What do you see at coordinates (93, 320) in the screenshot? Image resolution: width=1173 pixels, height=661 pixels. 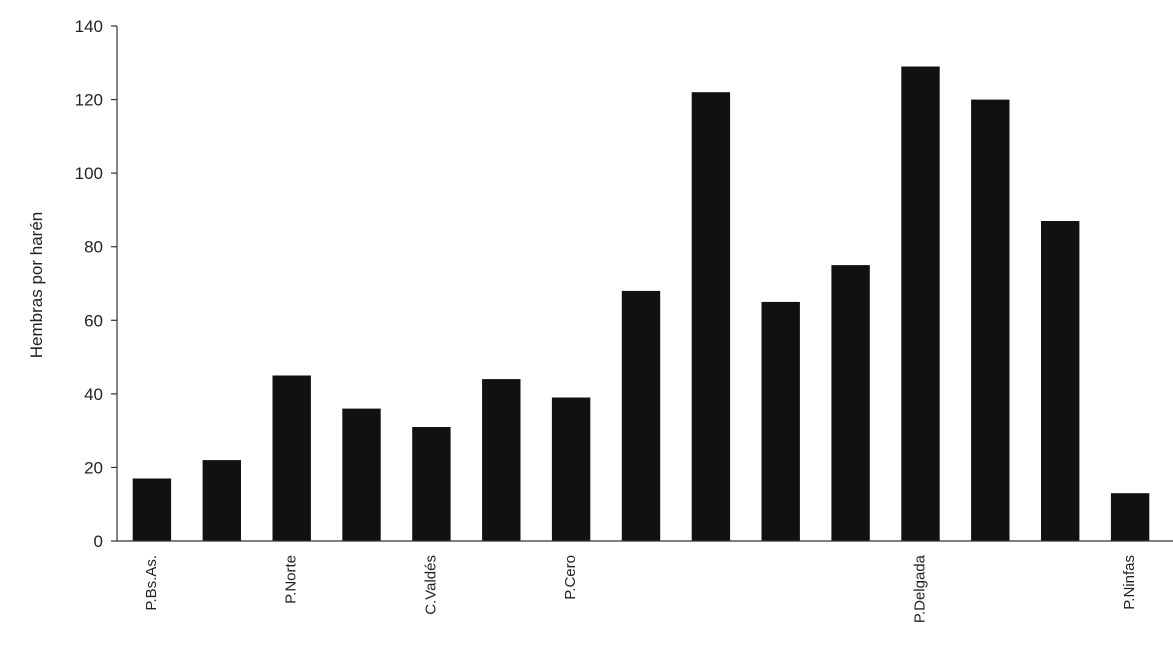 I see `y-tick-label: 60` at bounding box center [93, 320].